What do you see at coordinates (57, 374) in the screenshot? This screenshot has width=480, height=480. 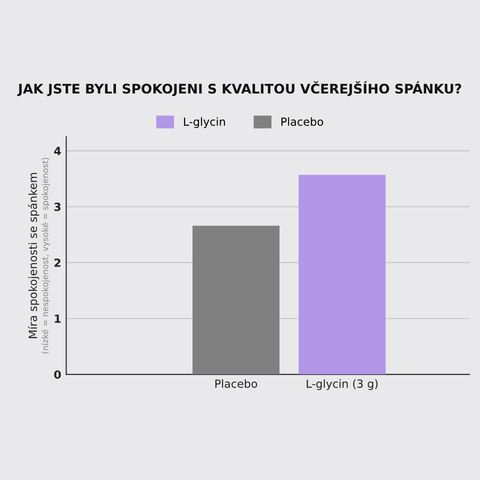 I see `y-tick-label: 0` at bounding box center [57, 374].